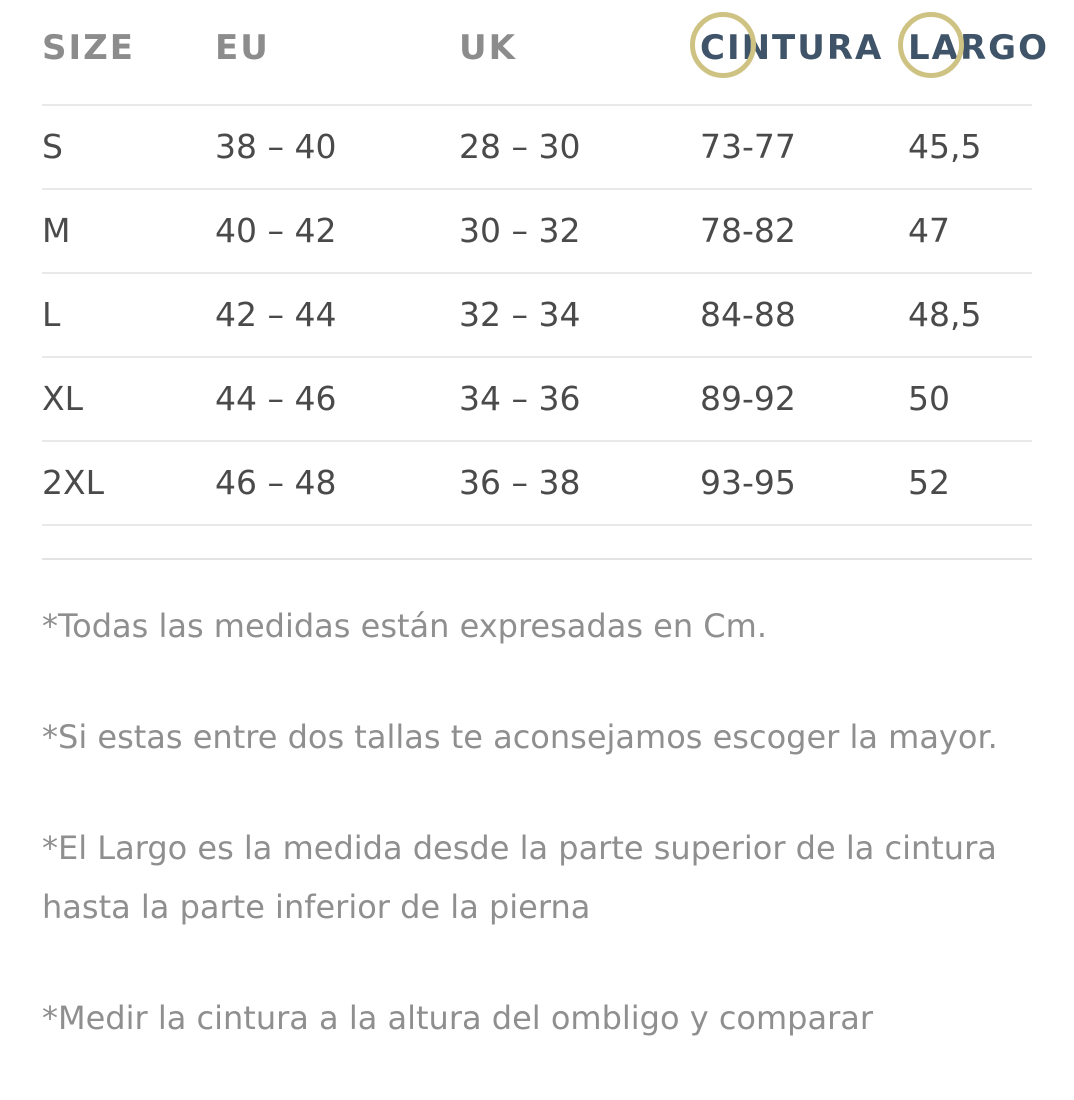 This screenshot has width=1074, height=1100. I want to click on cell-uk: 32 – 34, so click(520, 314).